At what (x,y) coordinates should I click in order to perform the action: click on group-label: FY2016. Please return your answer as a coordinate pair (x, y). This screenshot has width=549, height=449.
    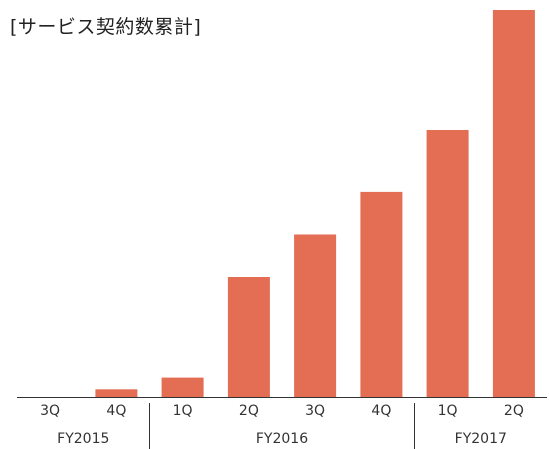
    Looking at the image, I should click on (282, 439).